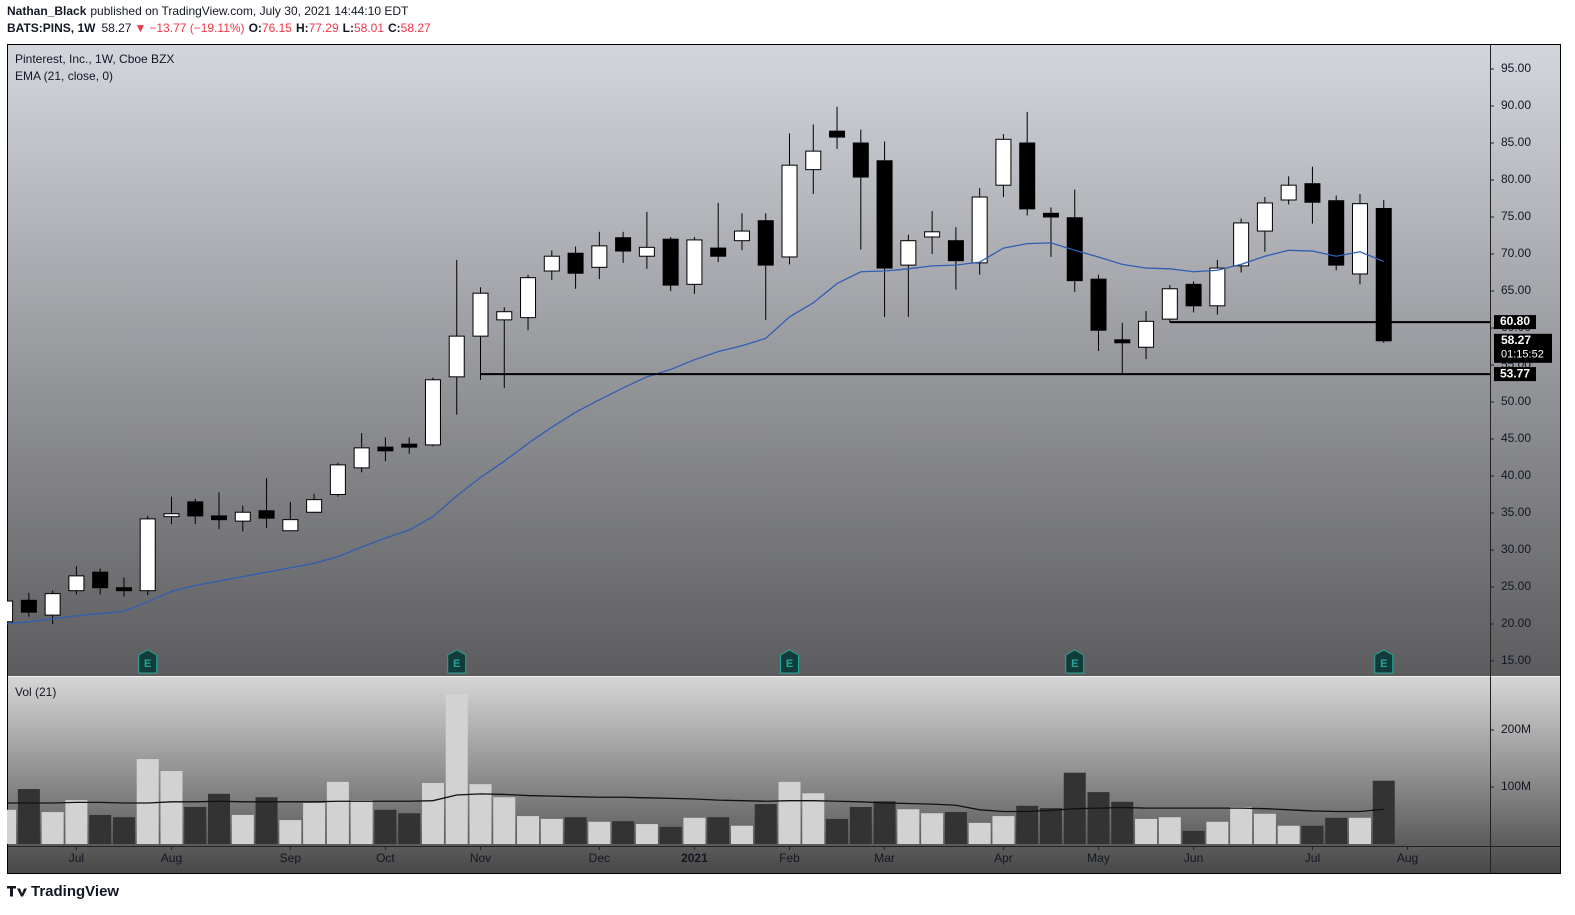 Image resolution: width=1575 pixels, height=915 pixels. What do you see at coordinates (1003, 858) in the screenshot?
I see `x-tick-label: Apr` at bounding box center [1003, 858].